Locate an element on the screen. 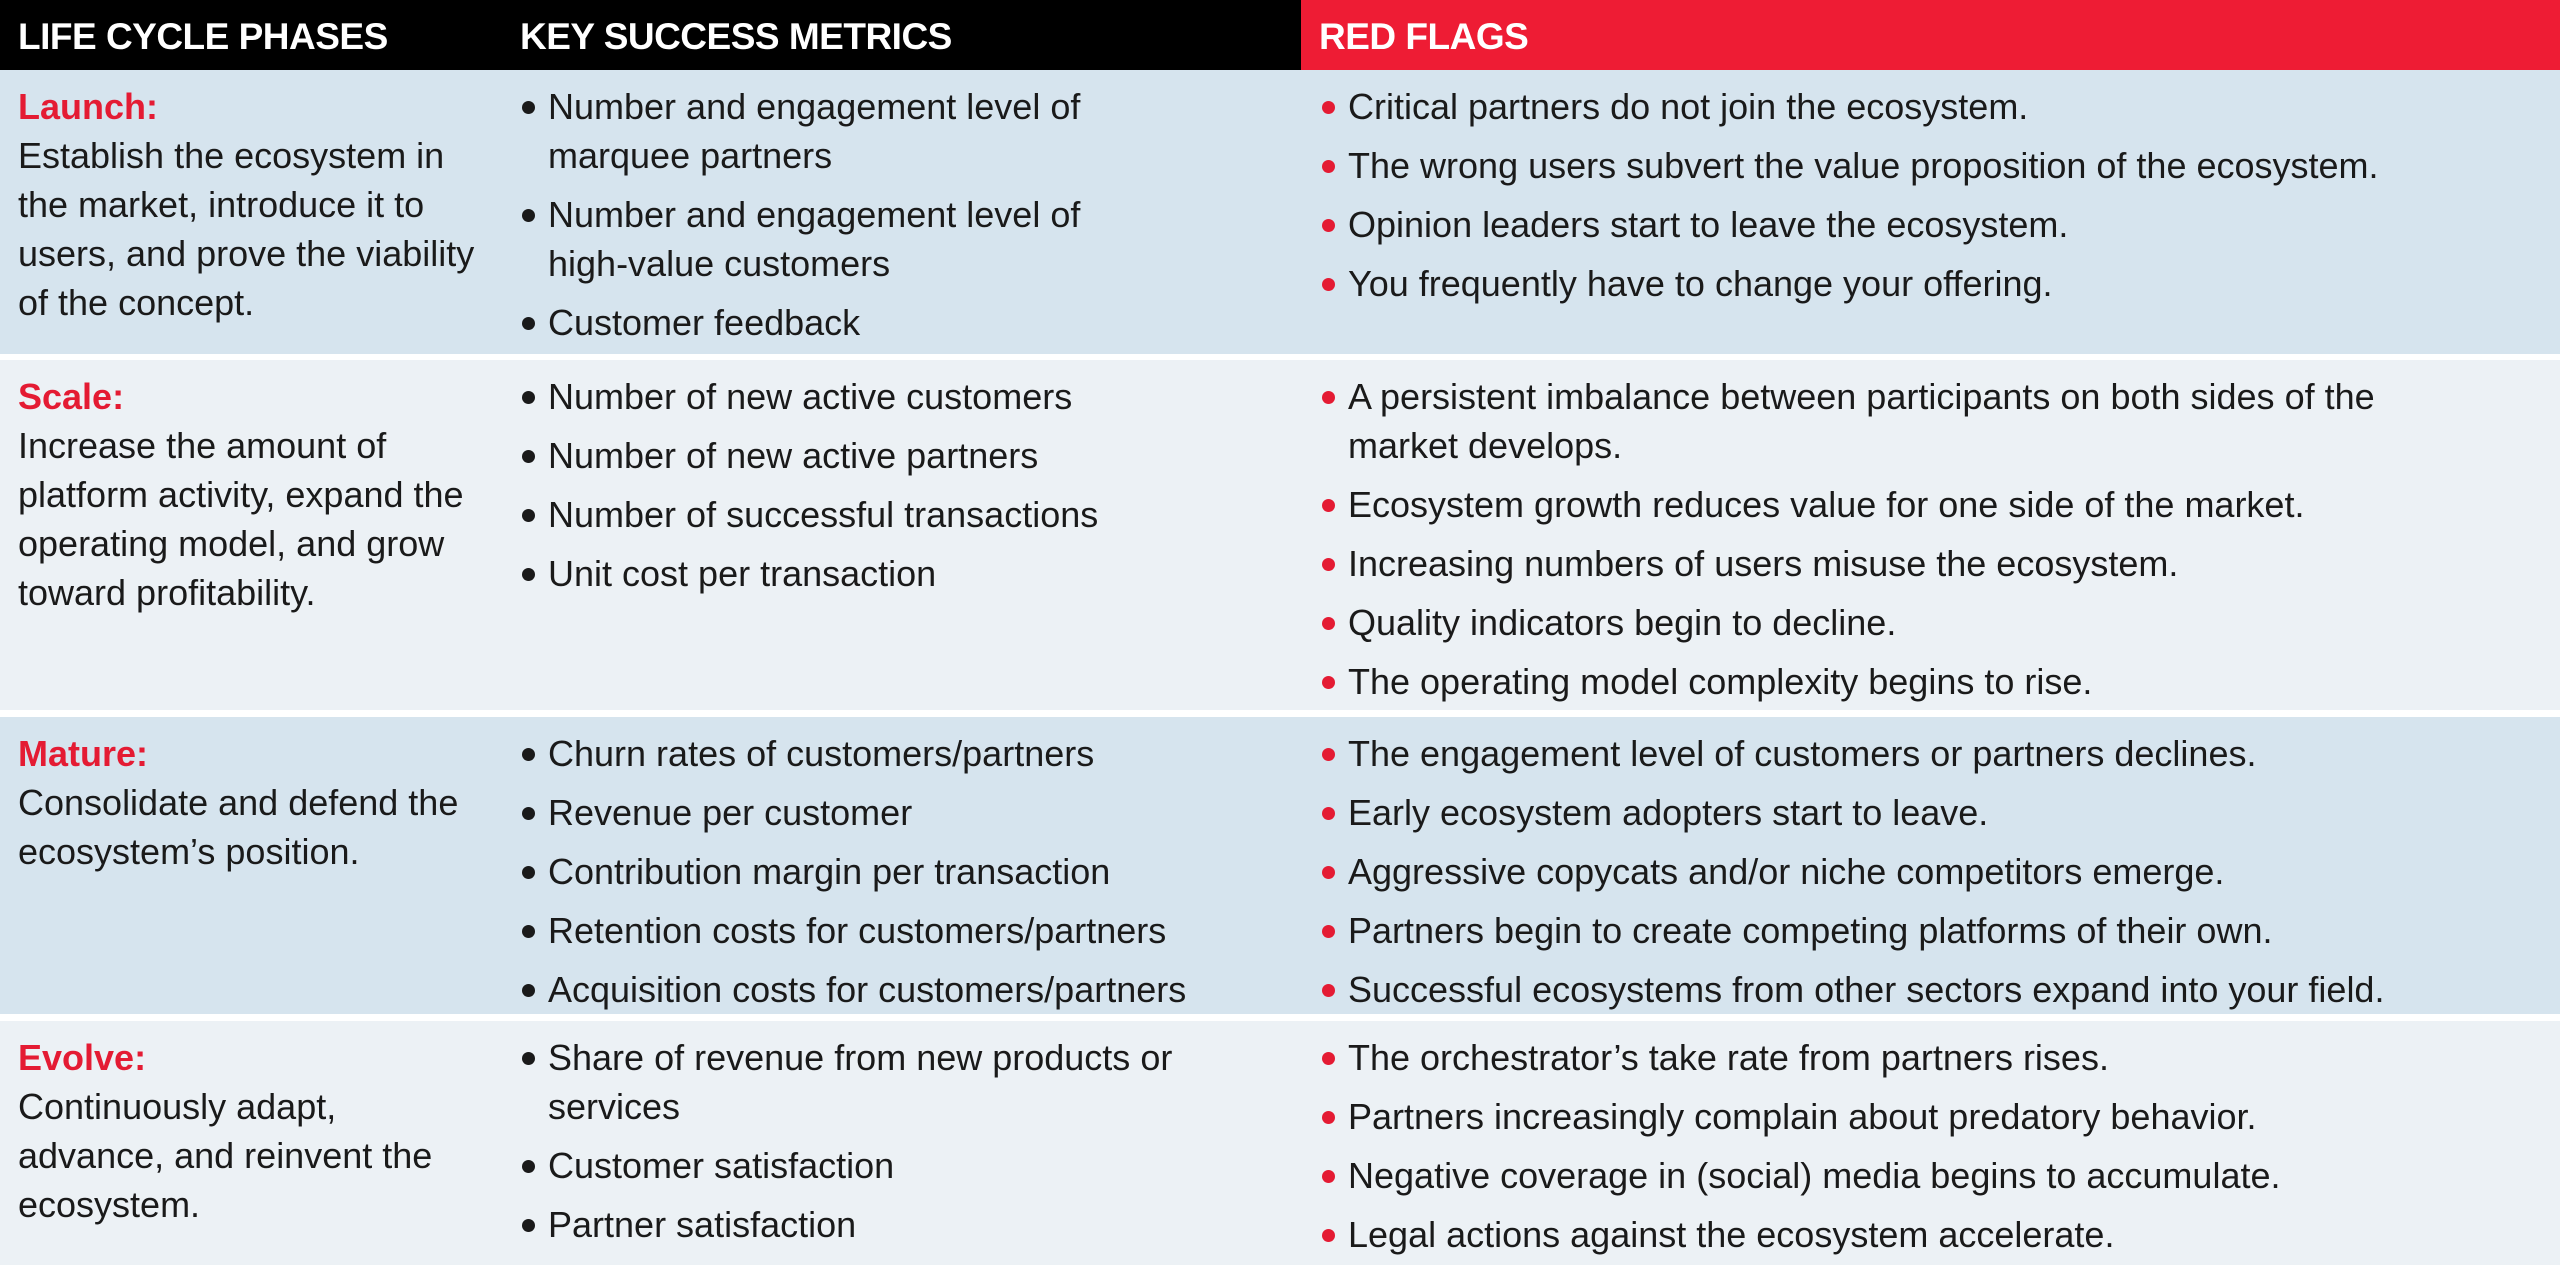 This screenshot has width=2560, height=1265. metric-item: Revenue per customer is located at coordinates (903, 812).